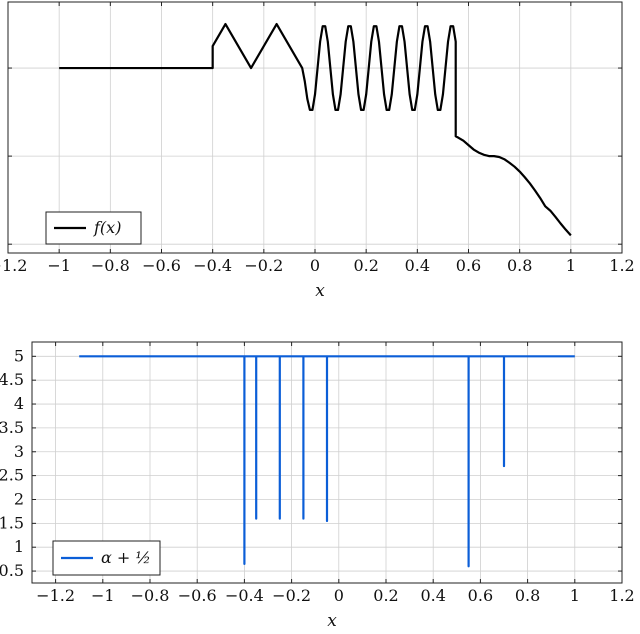 Image resolution: width=640 pixels, height=634 pixels. I want to click on y-tick-label: 5, so click(19, 355).